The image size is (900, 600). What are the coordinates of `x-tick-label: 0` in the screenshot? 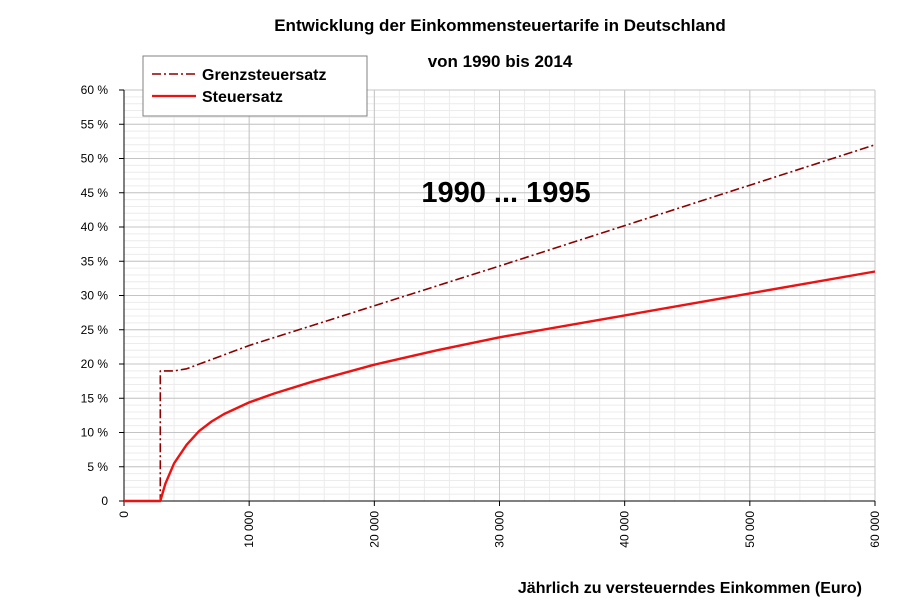 It's located at (124, 514).